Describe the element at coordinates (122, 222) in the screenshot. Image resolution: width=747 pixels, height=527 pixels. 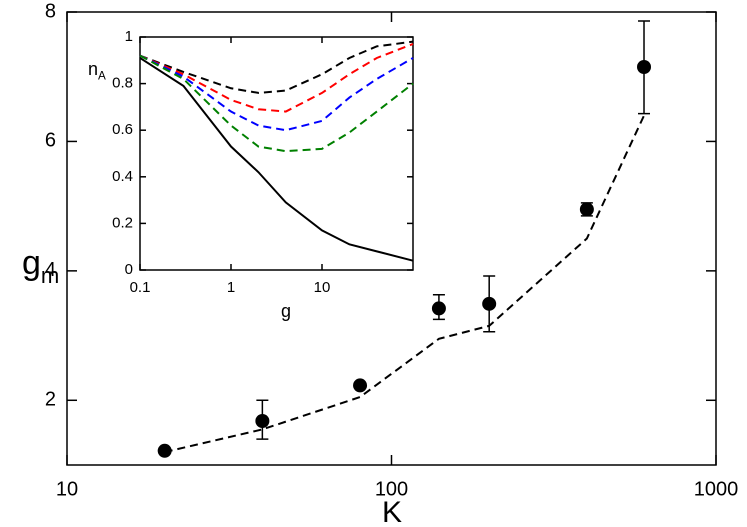
I see `y-tick-label: 0.2` at that location.